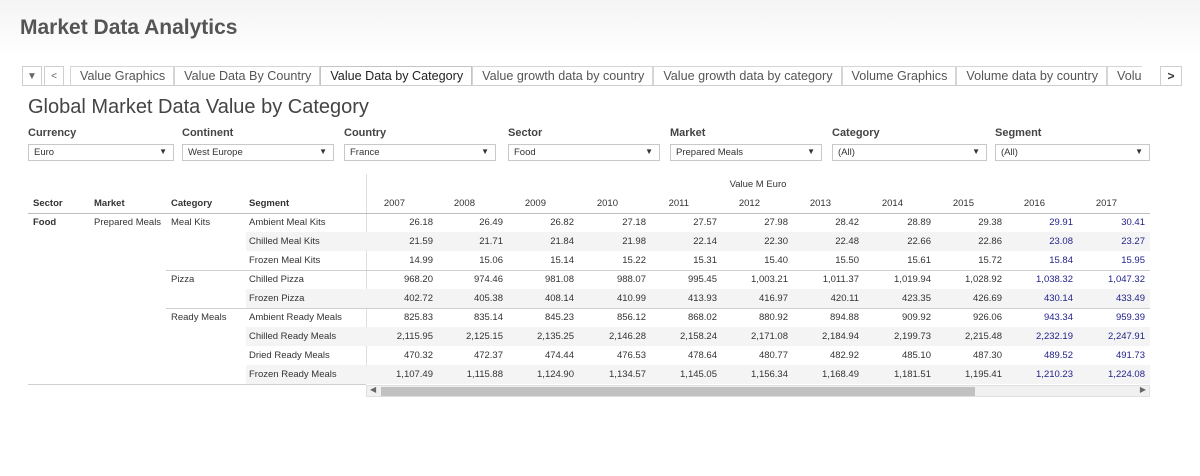  I want to click on tab-2: Value Data by Category, so click(396, 75).